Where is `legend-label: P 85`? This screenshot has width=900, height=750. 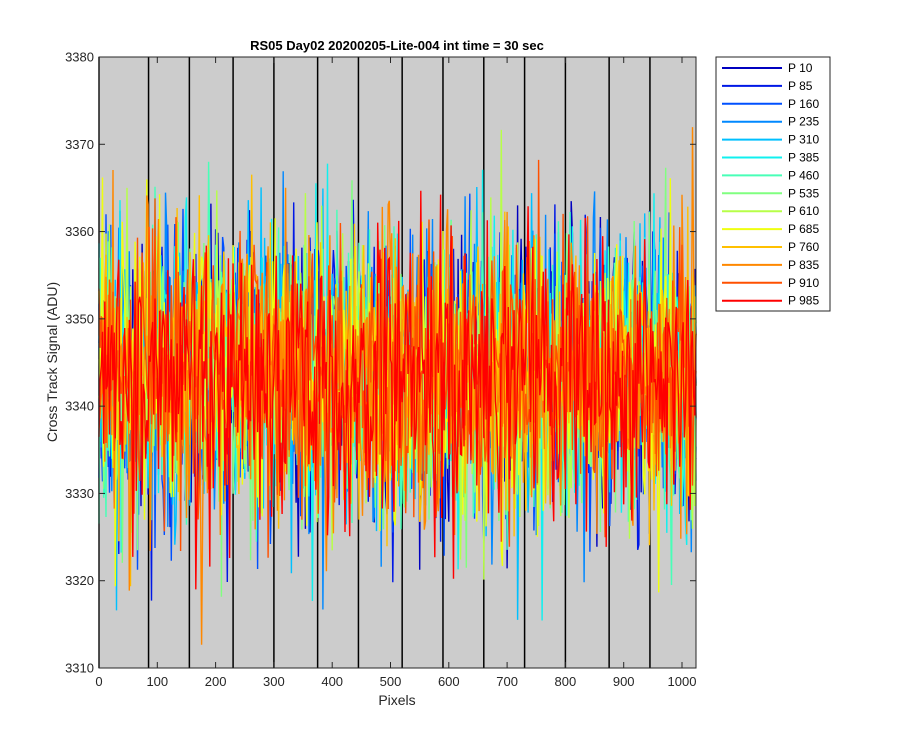 legend-label: P 85 is located at coordinates (800, 86).